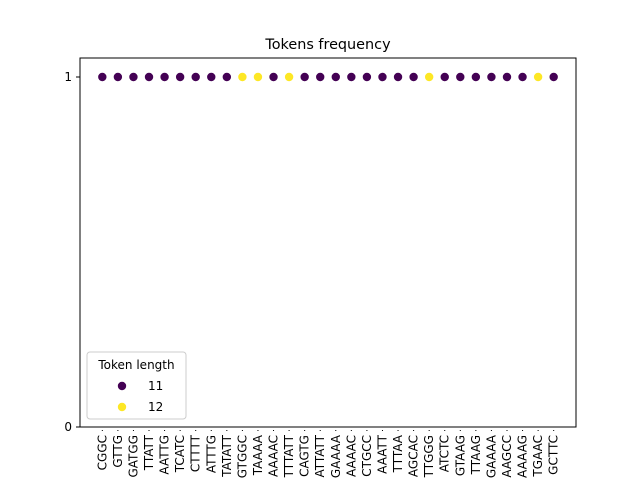 This screenshot has width=640, height=480. I want to click on legend-entry-label: 11, so click(155, 386).